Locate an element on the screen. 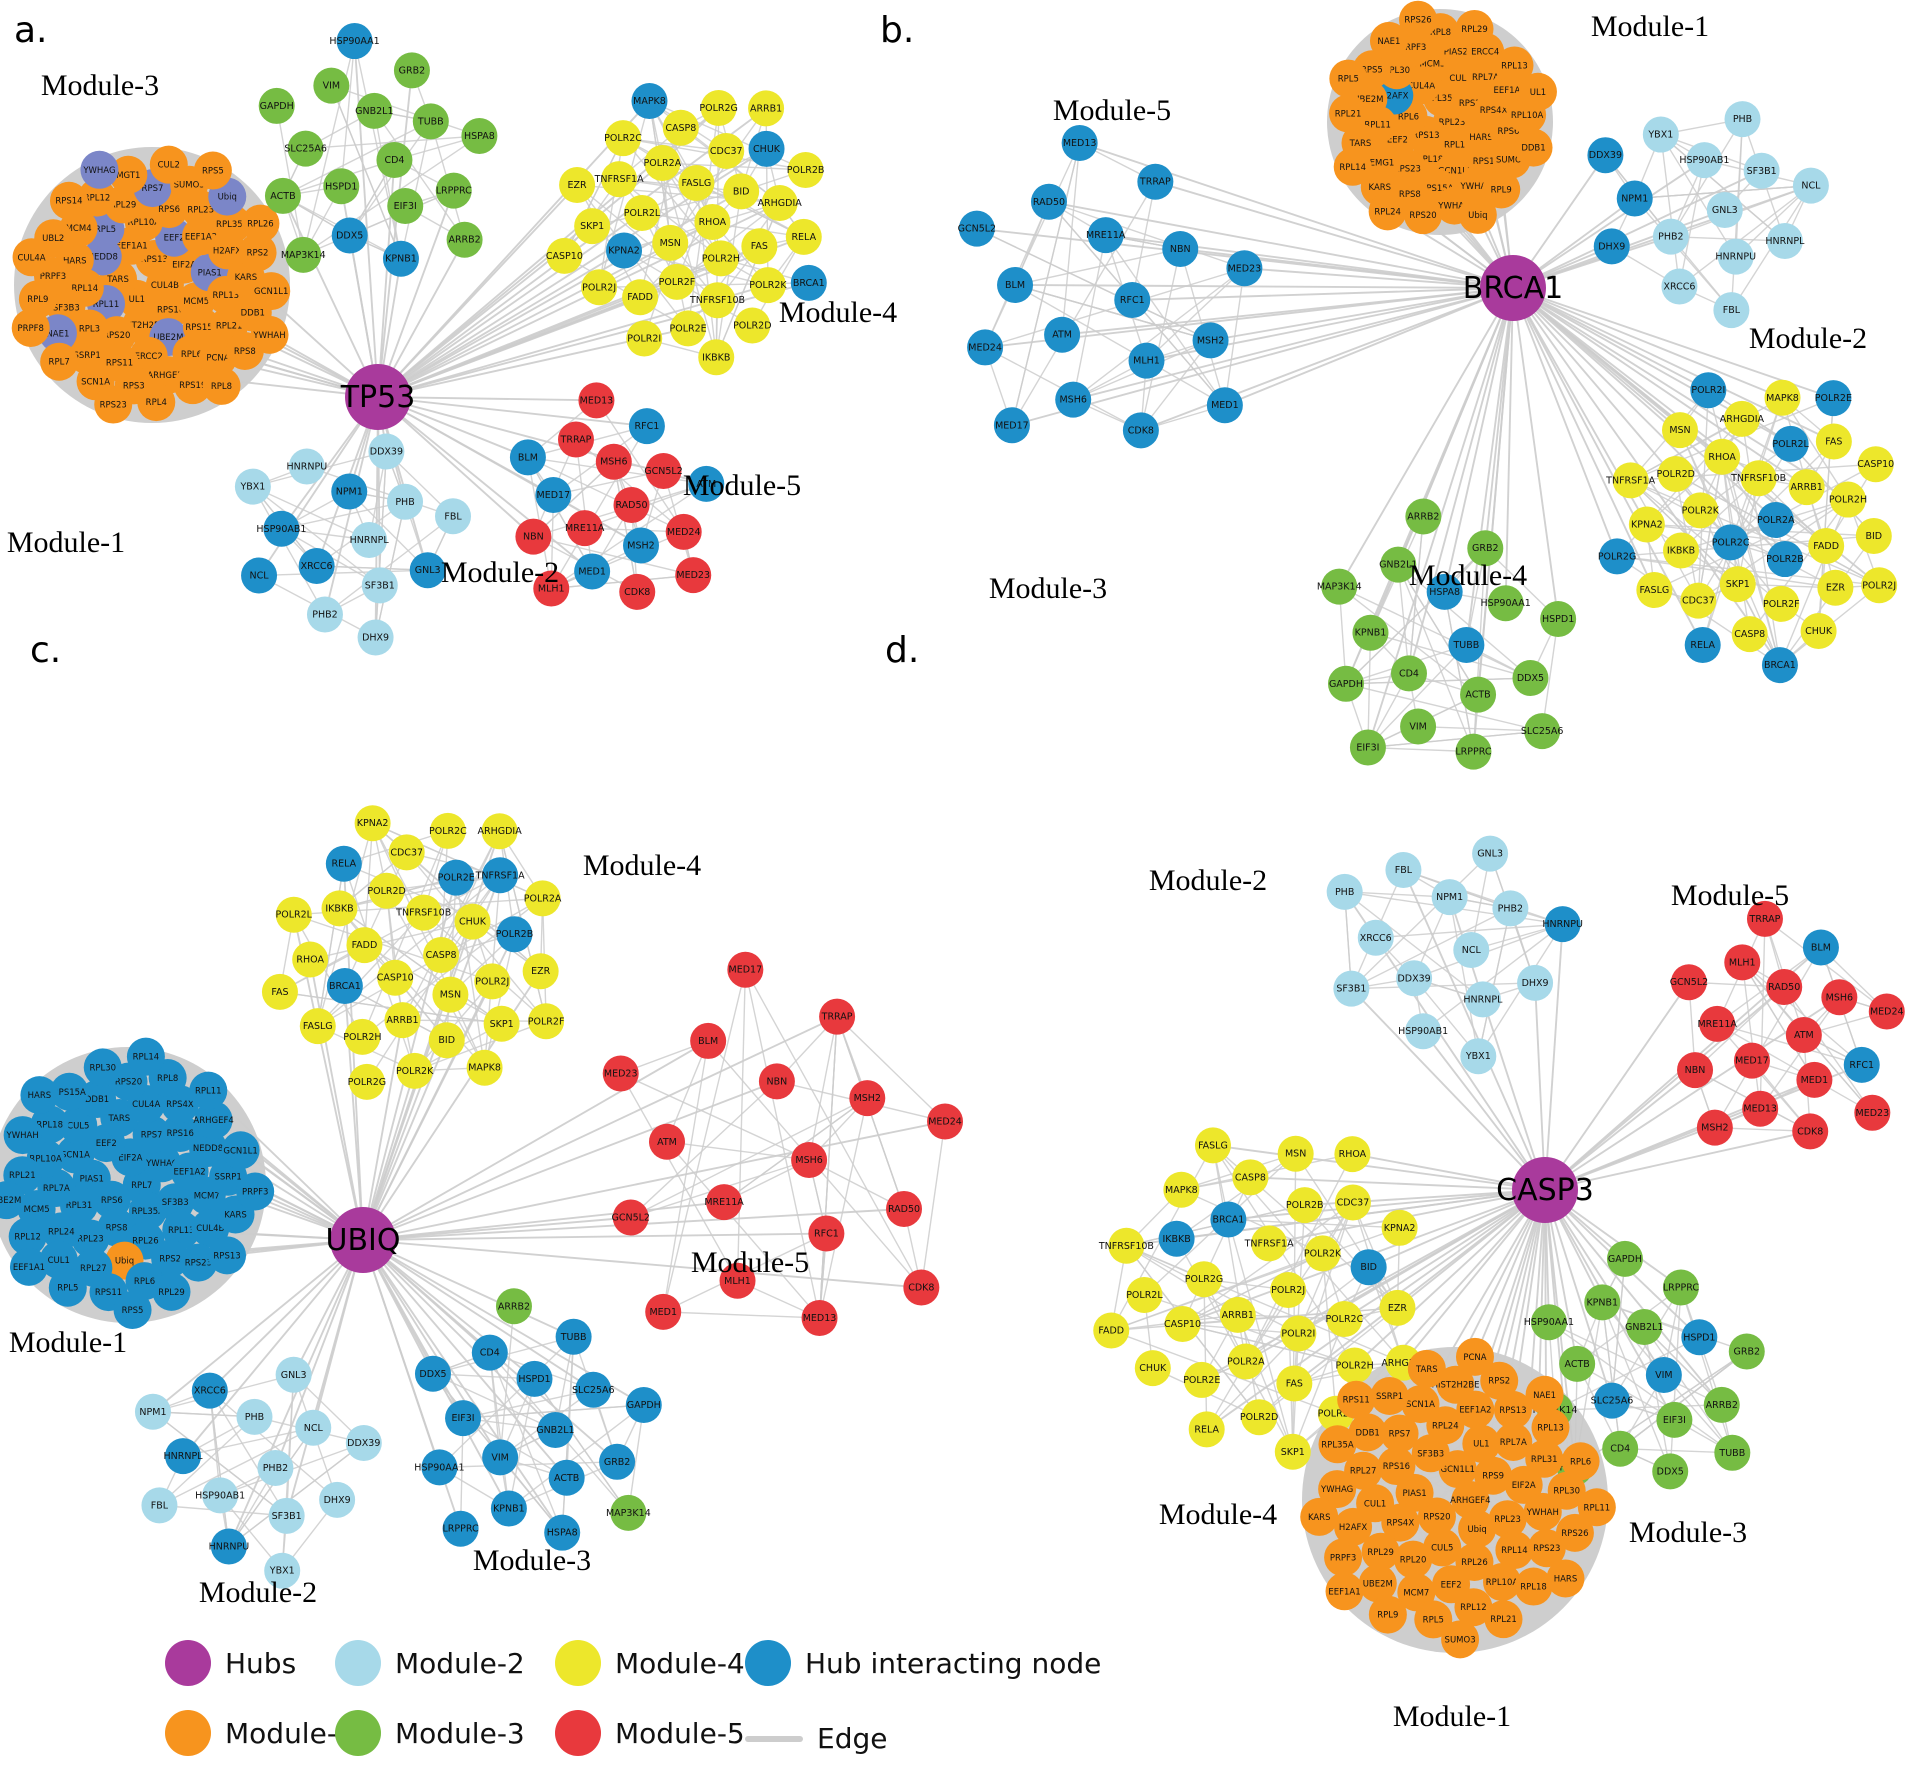 This screenshot has height=1775, width=1923. node-POLR2K: POLR2K is located at coordinates (768, 285).